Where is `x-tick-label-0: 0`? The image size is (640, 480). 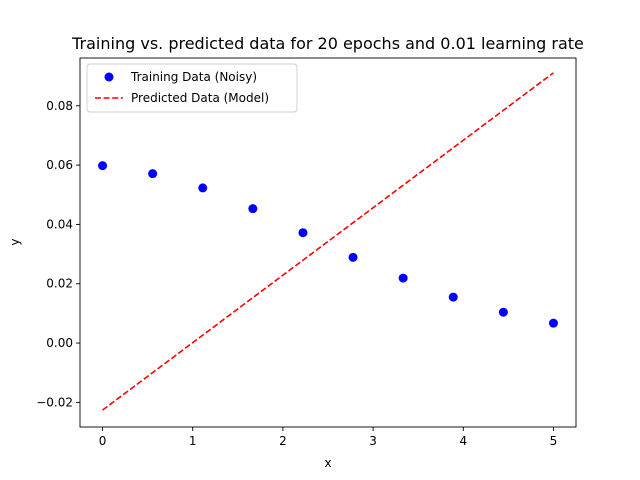
x-tick-label-0: 0 is located at coordinates (103, 441).